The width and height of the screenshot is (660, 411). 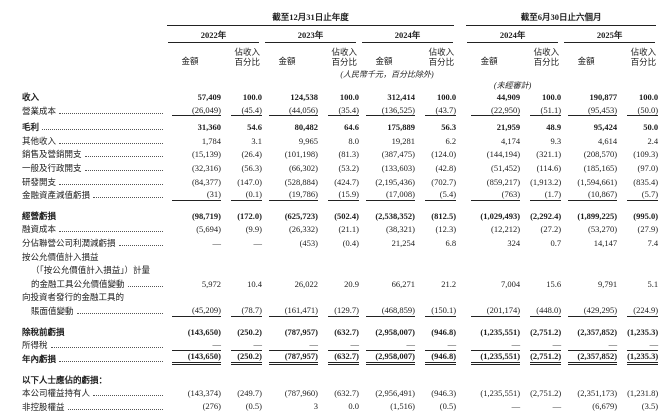 I want to click on pct-cell: (129.7), so click(x=338, y=311).